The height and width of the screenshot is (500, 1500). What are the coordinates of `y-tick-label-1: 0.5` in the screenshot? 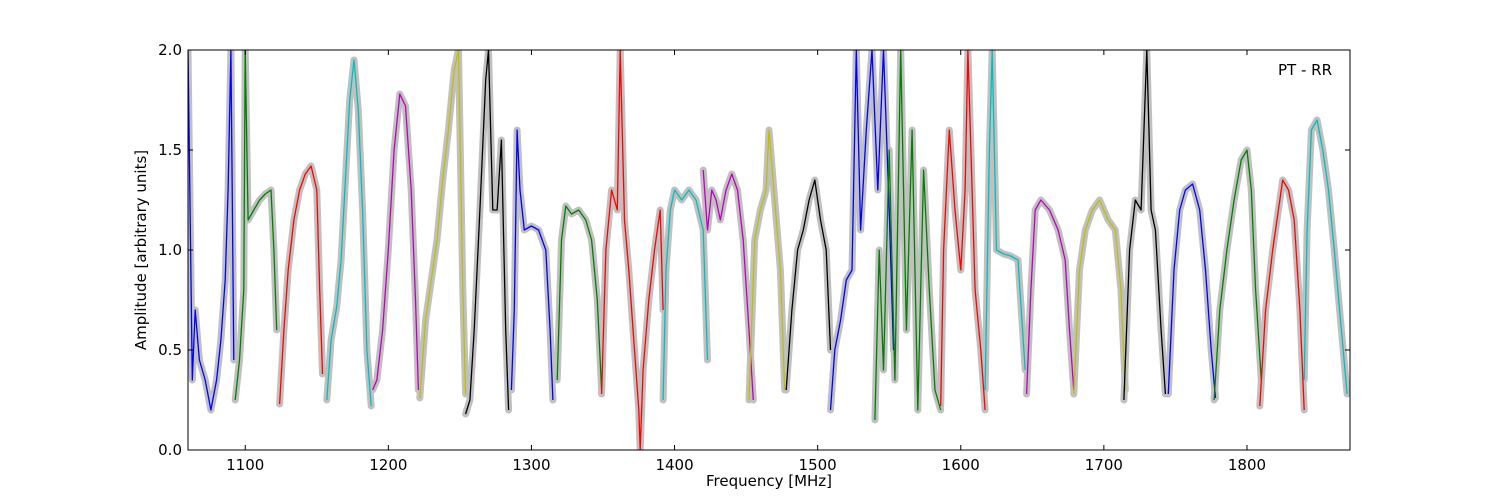 It's located at (170, 350).